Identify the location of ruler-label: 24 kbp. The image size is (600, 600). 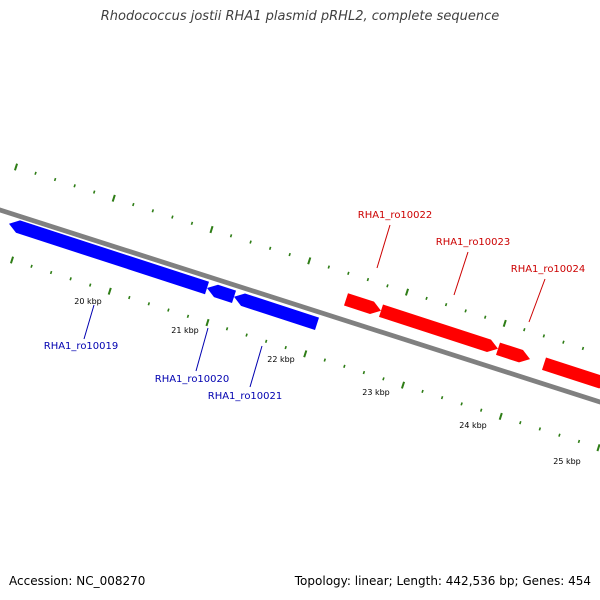
(473, 425).